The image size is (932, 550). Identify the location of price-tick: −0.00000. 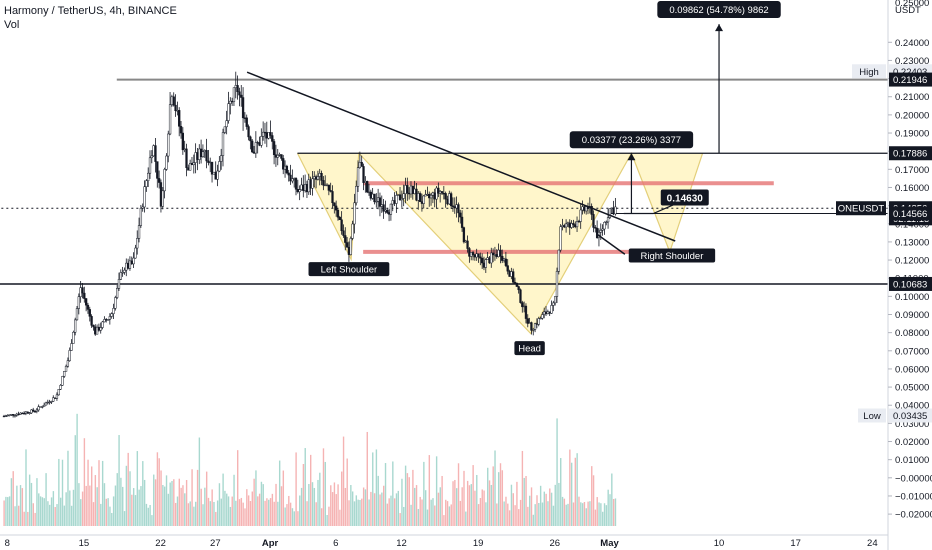
(913, 478).